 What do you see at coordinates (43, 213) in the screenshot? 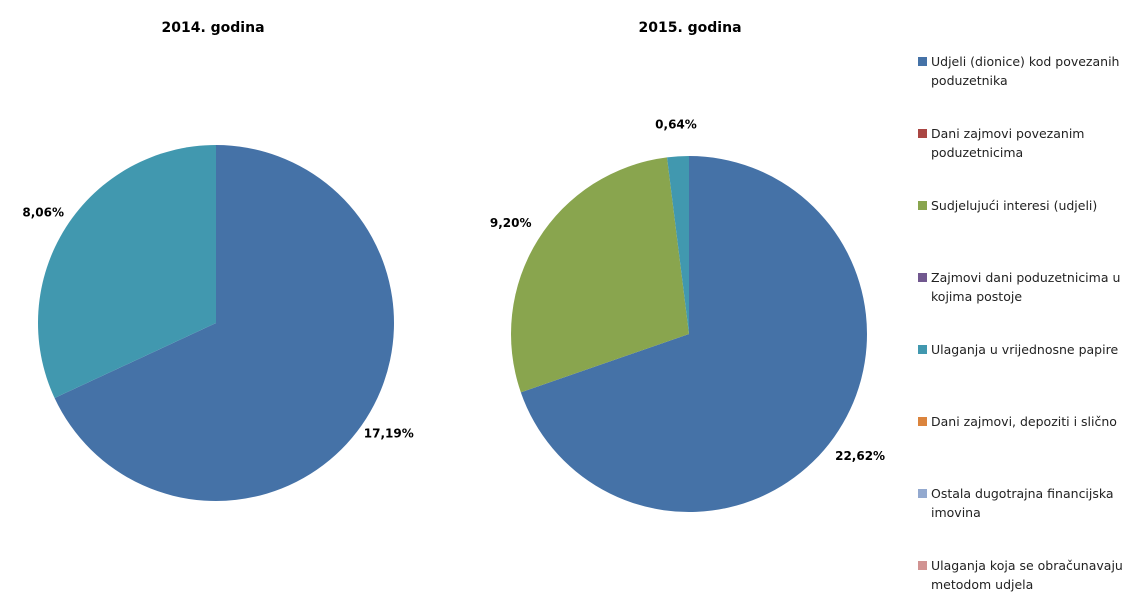
I see `data-label: 8,06%` at bounding box center [43, 213].